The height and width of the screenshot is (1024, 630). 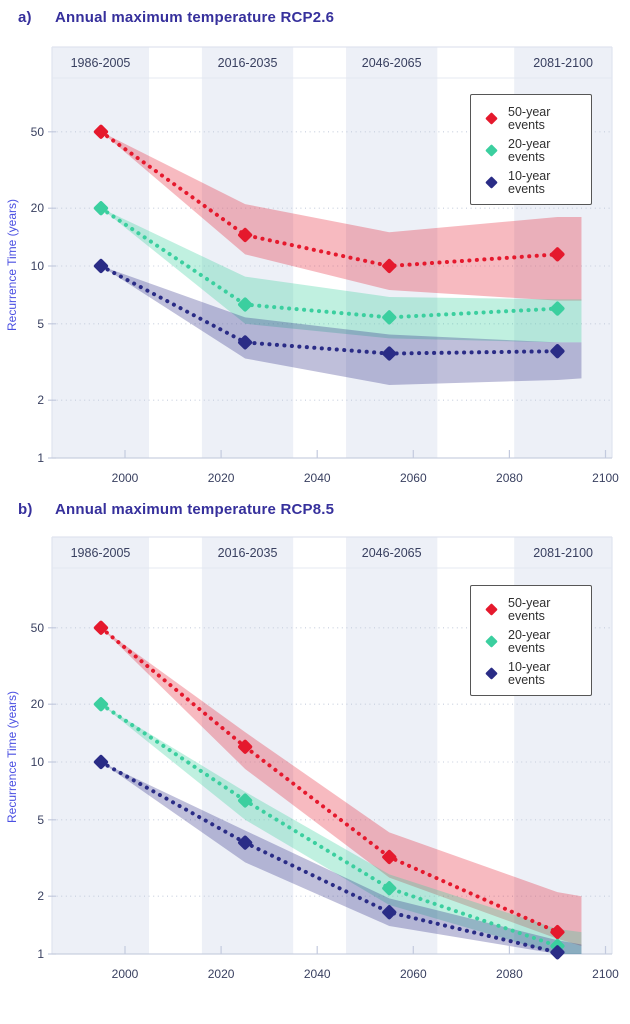 I want to click on y-axis-label-a: Recurrence Time (years), so click(x=12, y=265).